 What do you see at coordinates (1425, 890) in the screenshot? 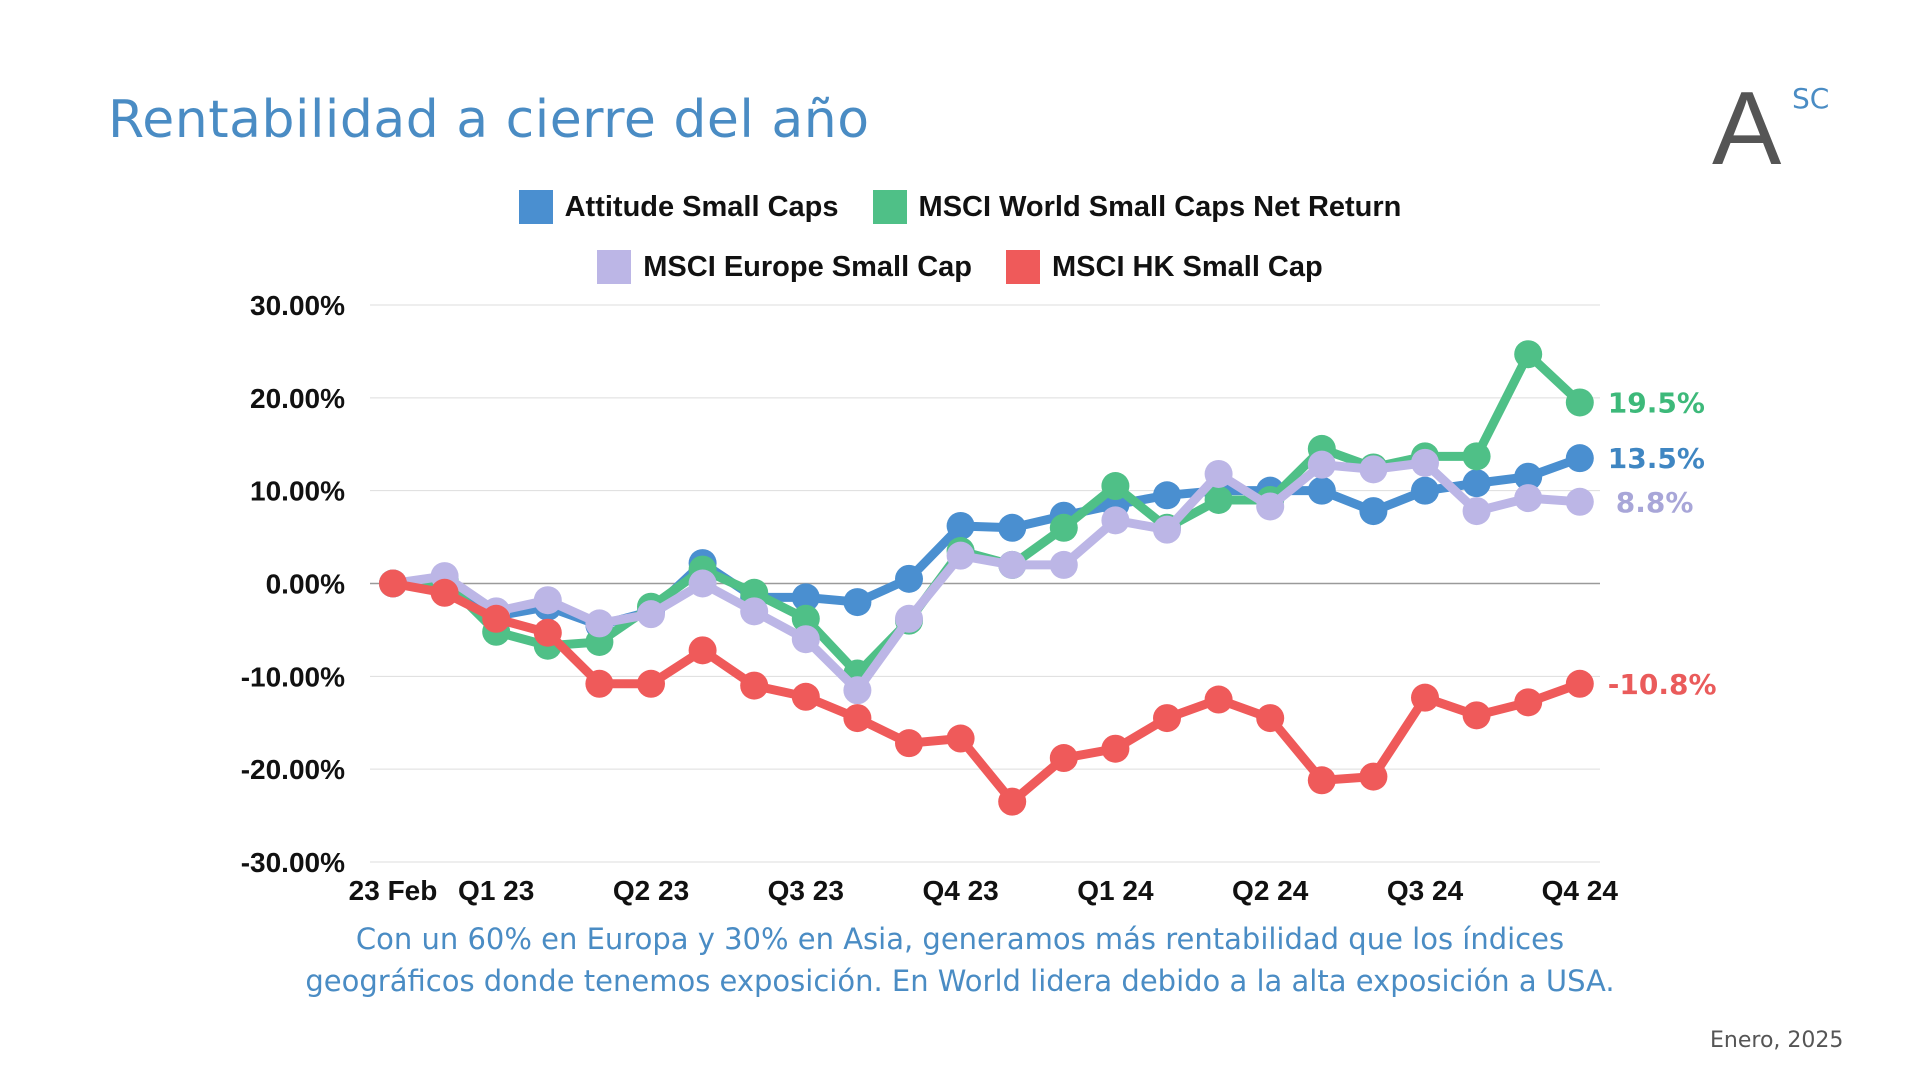
I see `x-tick-label: Q3 24` at bounding box center [1425, 890].